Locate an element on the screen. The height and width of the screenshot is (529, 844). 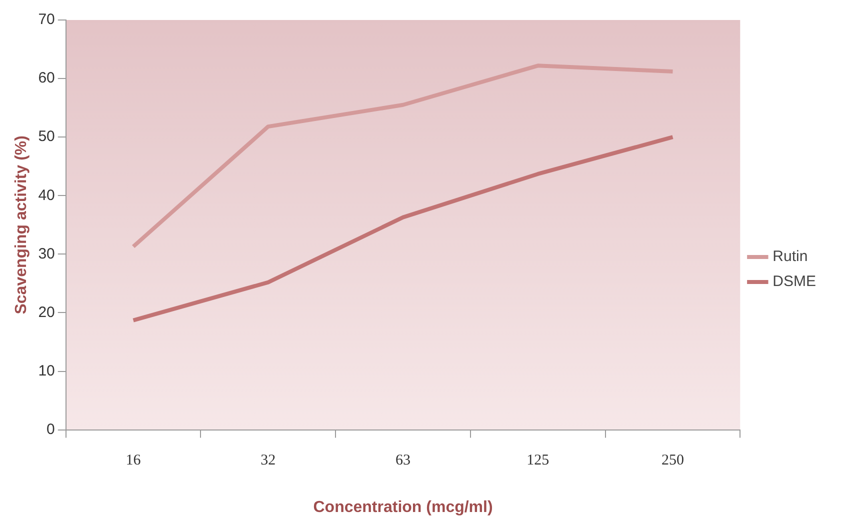
y-tick-label: 40 is located at coordinates (46, 195).